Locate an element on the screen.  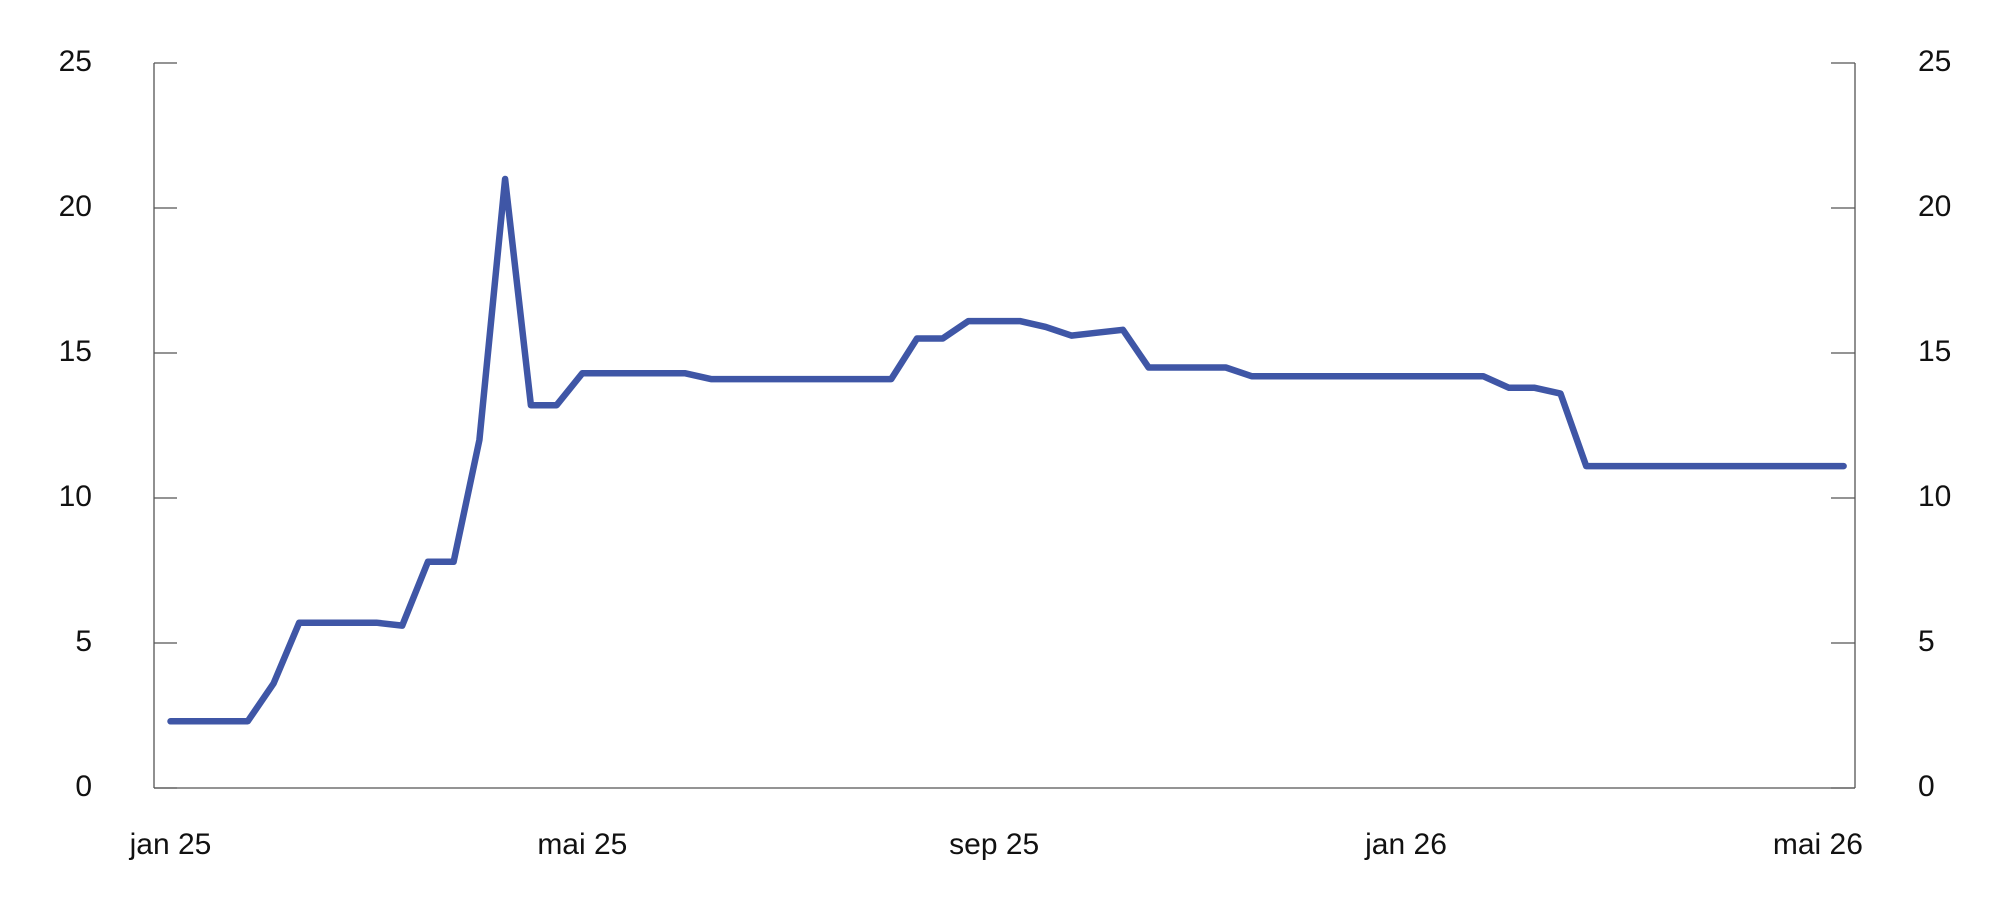
y2-tick-label: 20 is located at coordinates (1934, 206).